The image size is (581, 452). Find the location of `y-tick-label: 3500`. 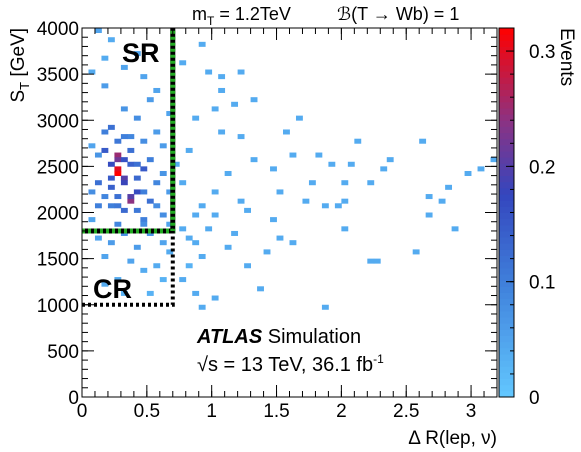

y-tick-label: 3500 is located at coordinates (58, 75).